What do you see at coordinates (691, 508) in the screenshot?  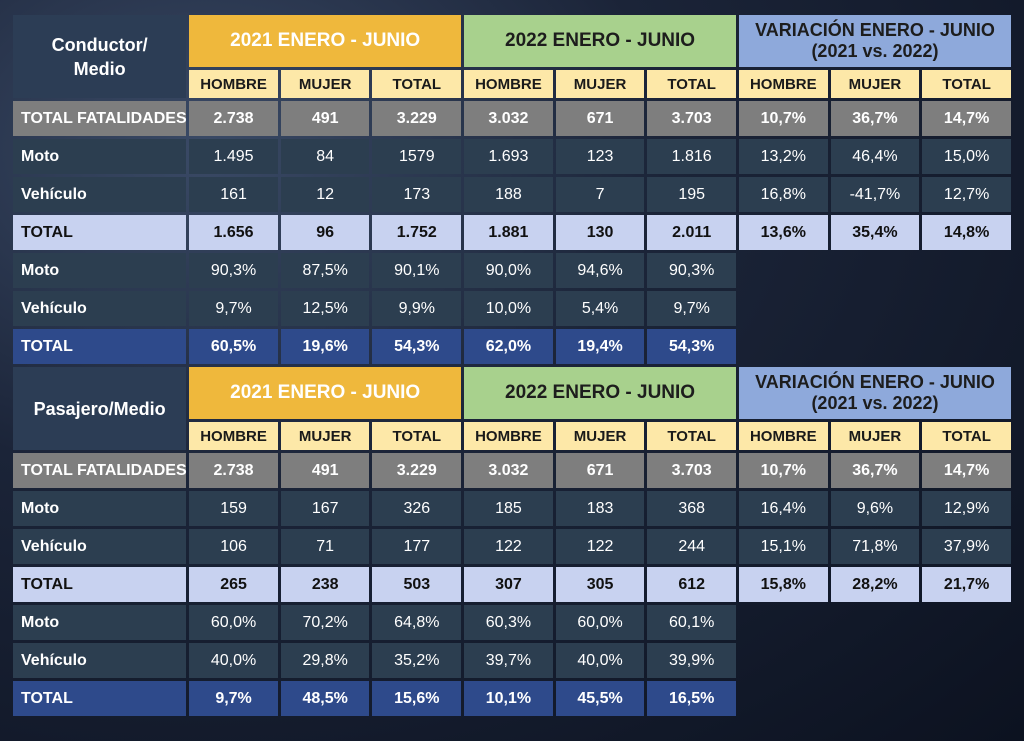 I see `table-cell: 368` at bounding box center [691, 508].